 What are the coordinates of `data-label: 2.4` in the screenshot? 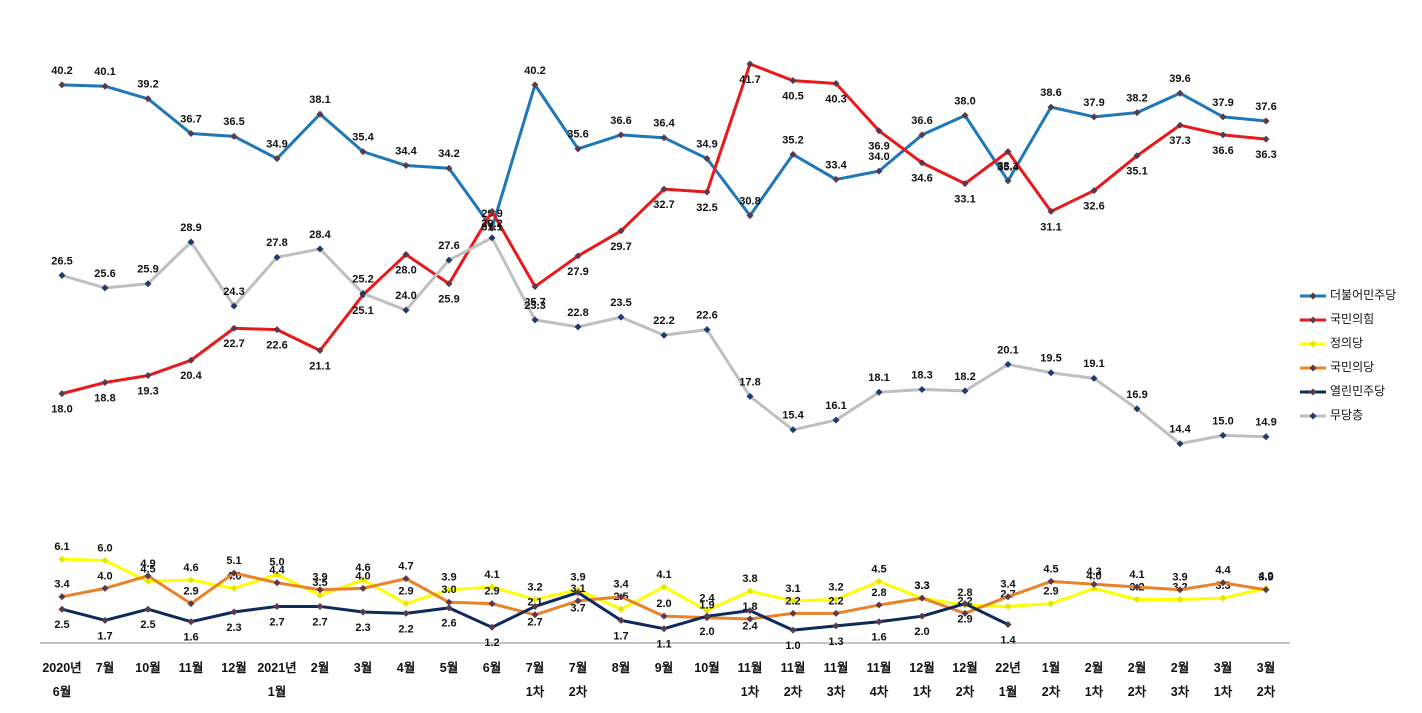 It's located at (707, 599).